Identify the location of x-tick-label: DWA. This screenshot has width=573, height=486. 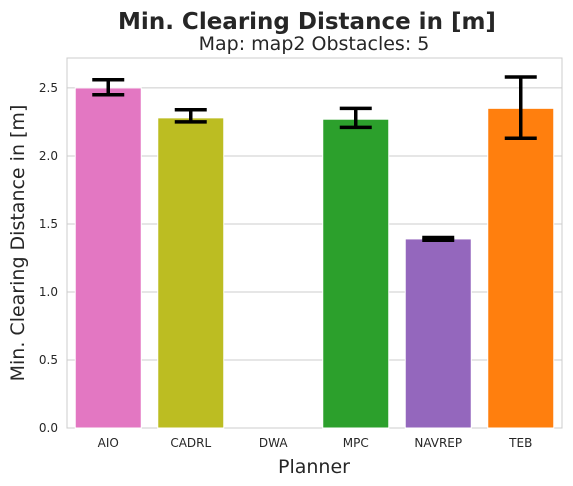
(273, 443).